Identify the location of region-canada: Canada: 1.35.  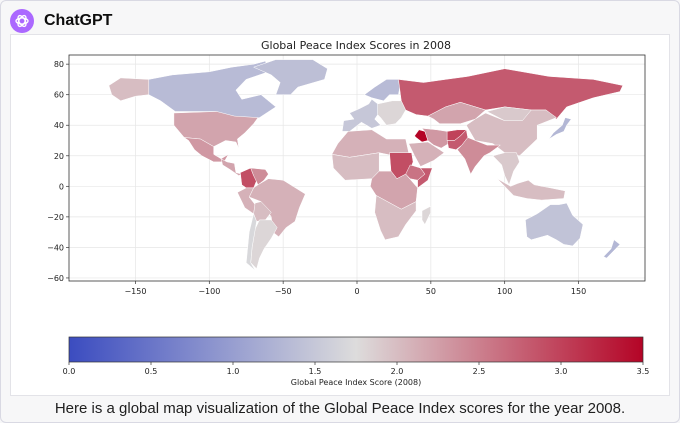
(212, 91).